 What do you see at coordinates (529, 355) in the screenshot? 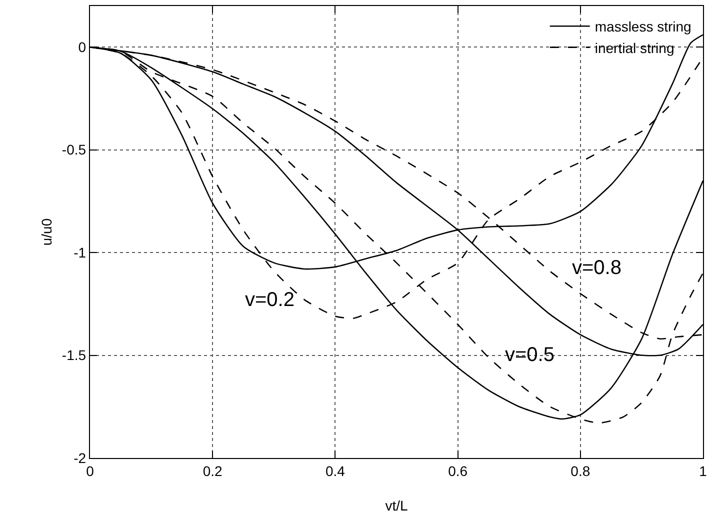
I see `annotation: v=0.5` at bounding box center [529, 355].